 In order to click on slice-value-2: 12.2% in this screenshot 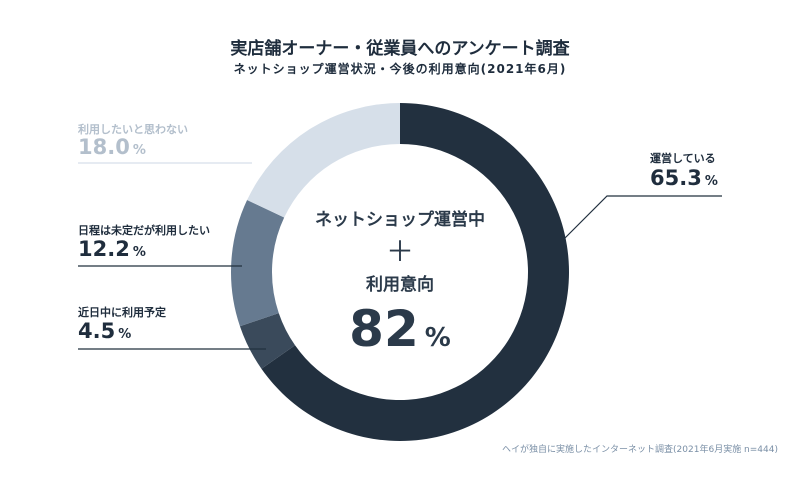, I will do `click(112, 249)`.